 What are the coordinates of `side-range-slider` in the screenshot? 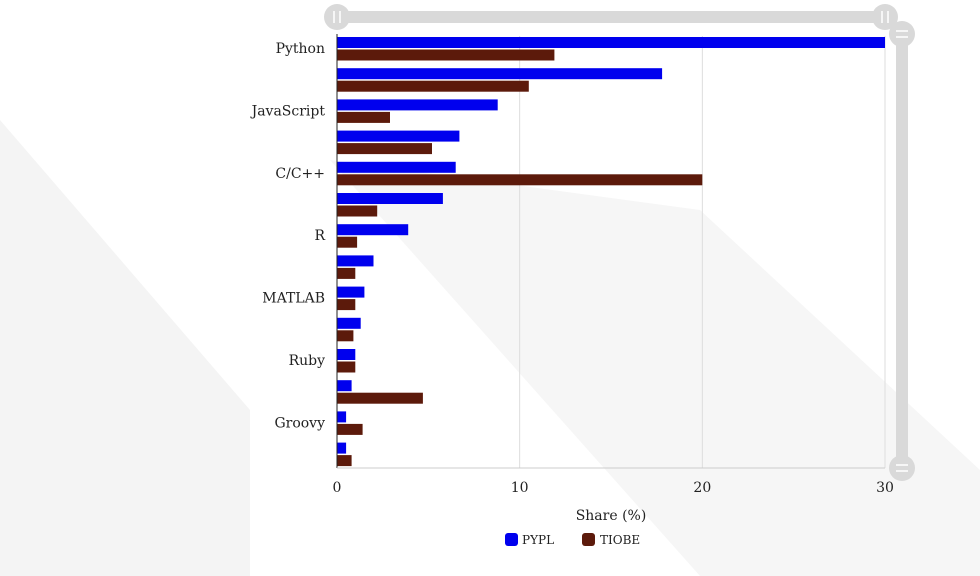 It's located at (902, 251).